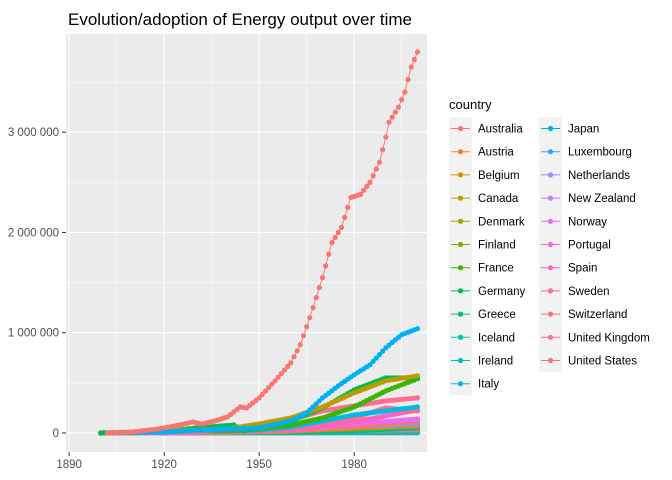  What do you see at coordinates (498, 199) in the screenshot?
I see `legend-label: Canada` at bounding box center [498, 199].